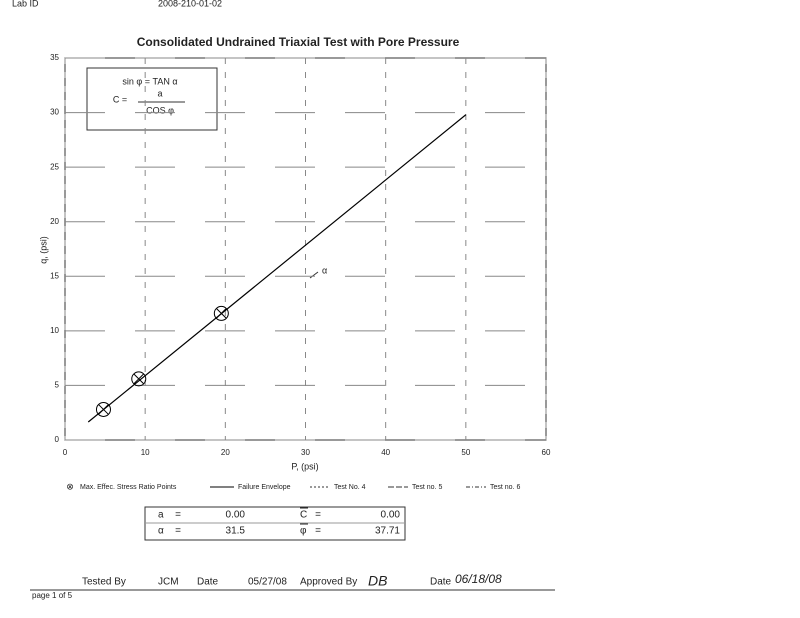 This screenshot has height=618, width=800. What do you see at coordinates (104, 582) in the screenshot?
I see `tested-by-label: Tested By` at bounding box center [104, 582].